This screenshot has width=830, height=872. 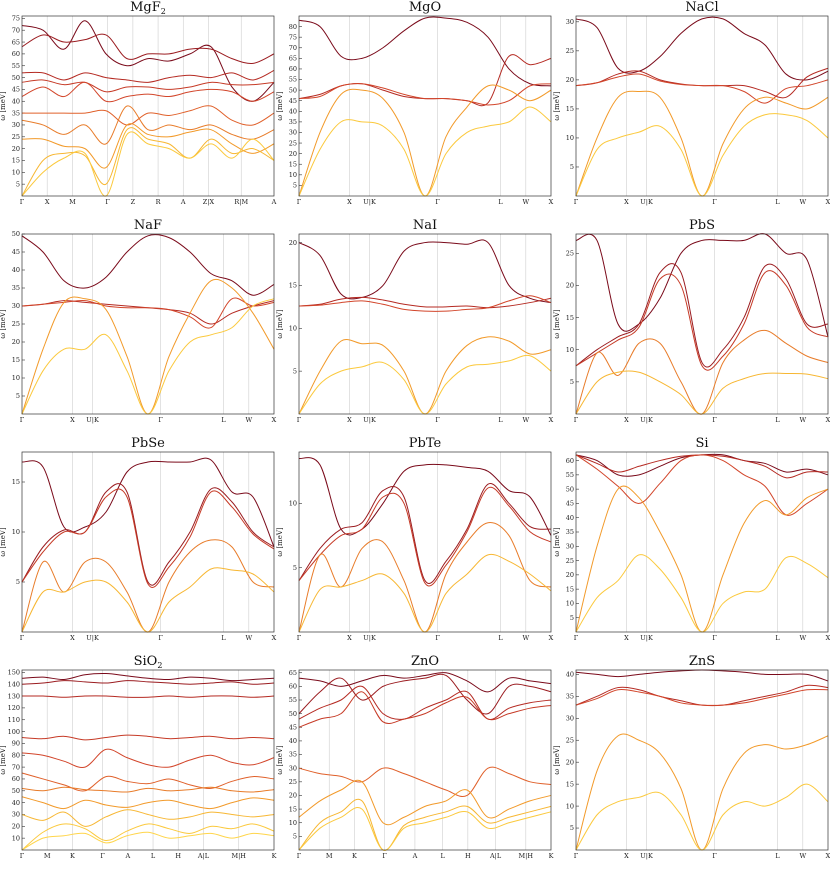 What do you see at coordinates (127, 856) in the screenshot?
I see `x-tick-label: A` at bounding box center [127, 856].